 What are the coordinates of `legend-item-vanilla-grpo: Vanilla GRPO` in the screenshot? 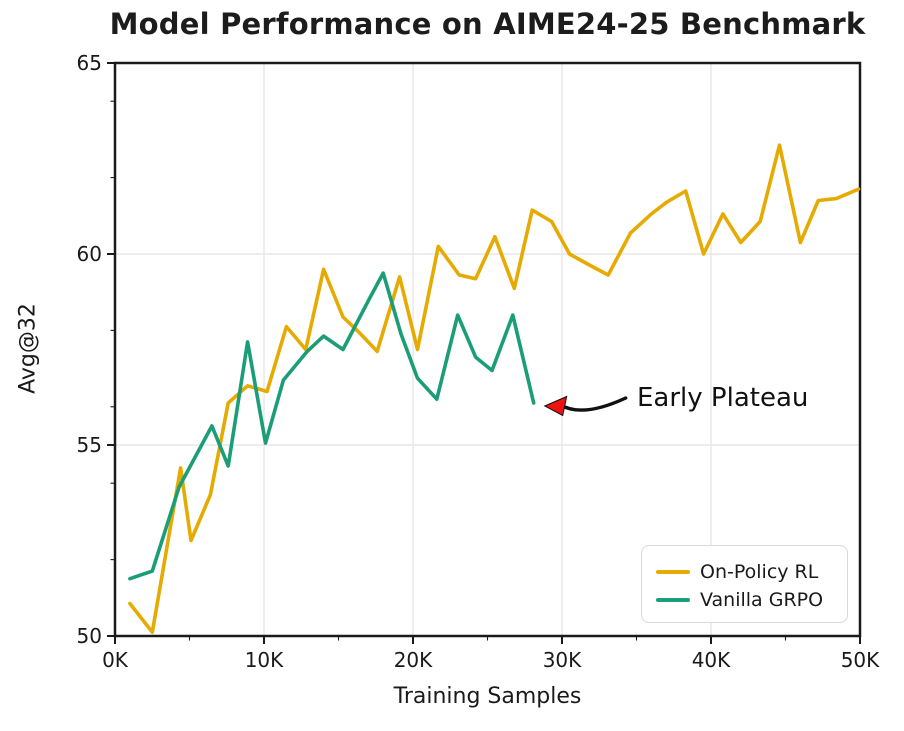 It's located at (751, 600).